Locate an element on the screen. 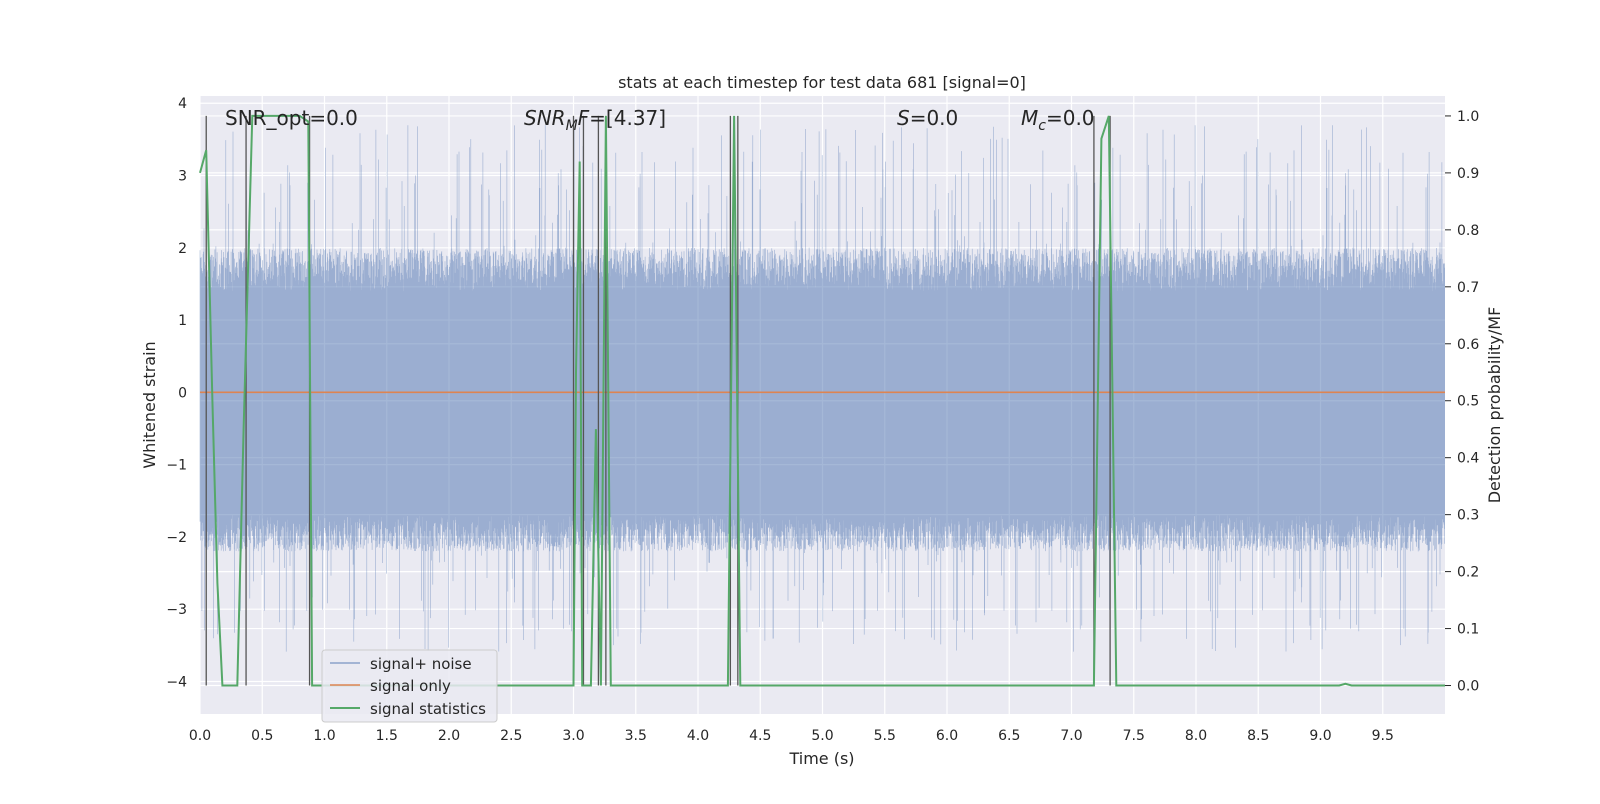 The height and width of the screenshot is (804, 1600). x-tick-label: 6.5 is located at coordinates (1009, 736).